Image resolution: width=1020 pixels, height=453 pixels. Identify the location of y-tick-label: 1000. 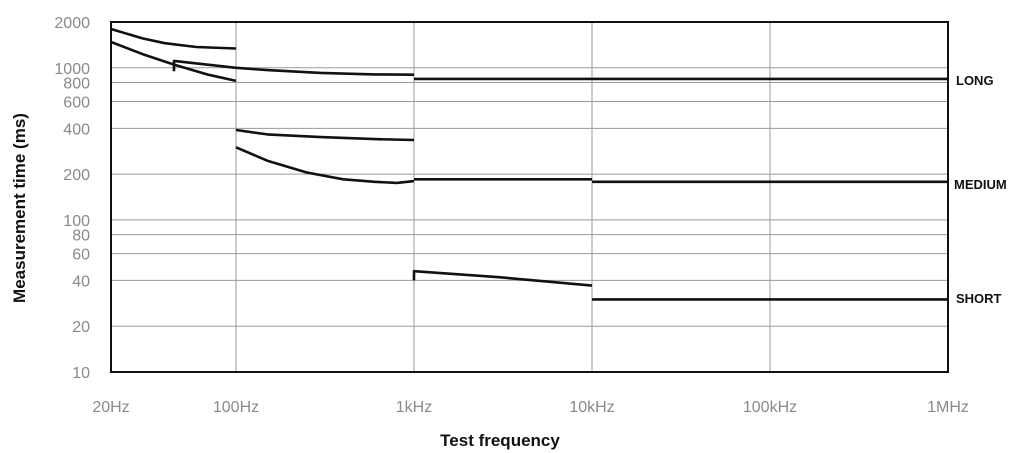
(72, 69).